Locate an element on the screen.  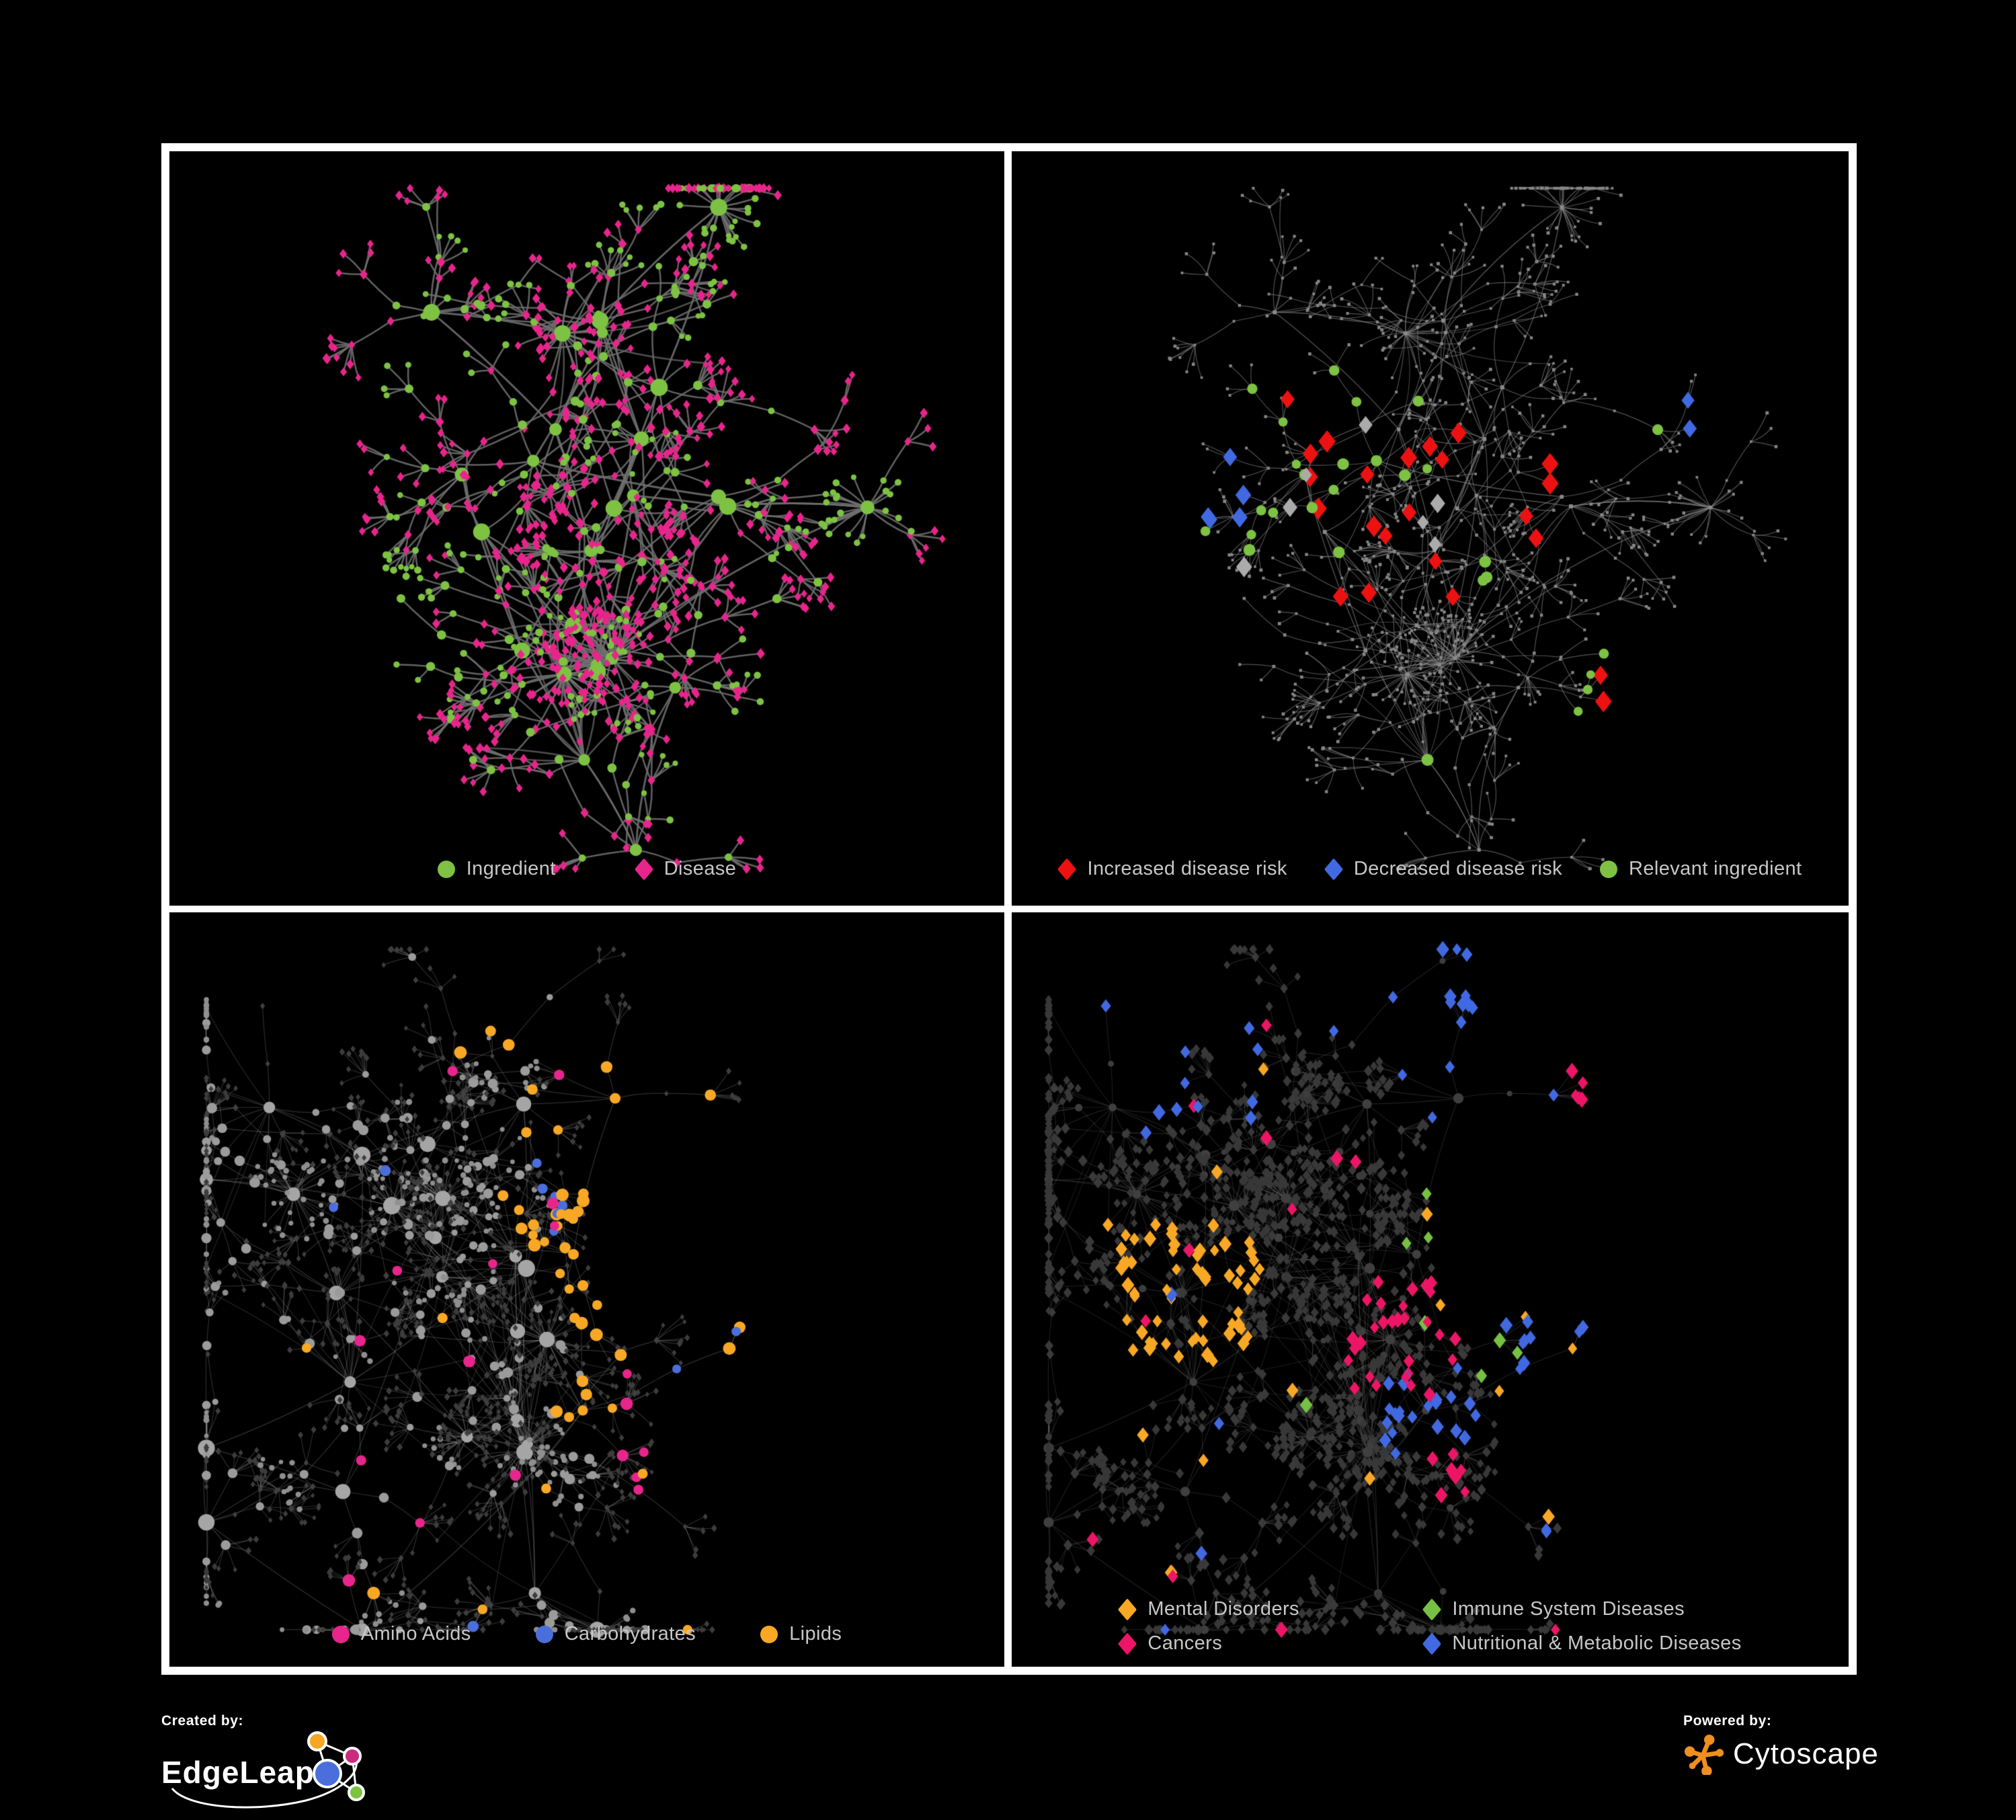
legend-item-nutritional-metabolic-diseases: Nutritional & Metabolic Diseases is located at coordinates (1582, 1643).